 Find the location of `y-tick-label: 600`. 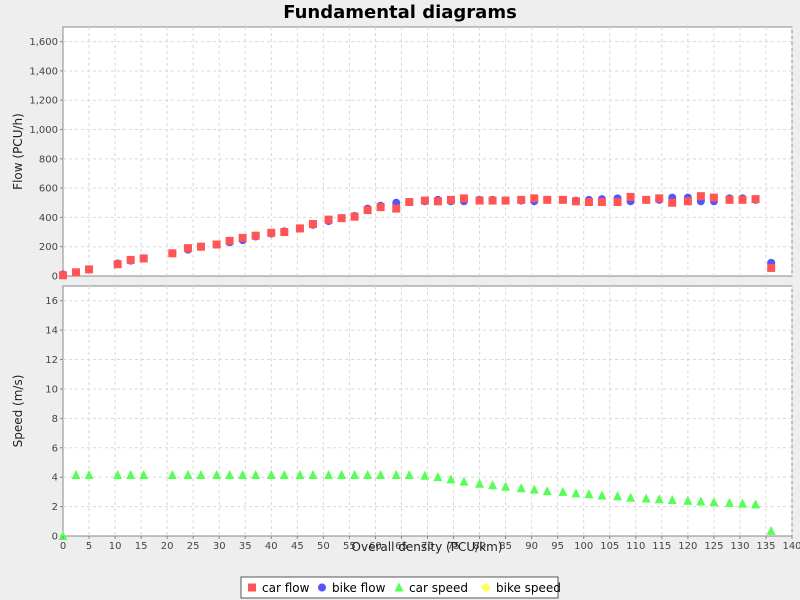

y-tick-label: 600 is located at coordinates (48, 189).